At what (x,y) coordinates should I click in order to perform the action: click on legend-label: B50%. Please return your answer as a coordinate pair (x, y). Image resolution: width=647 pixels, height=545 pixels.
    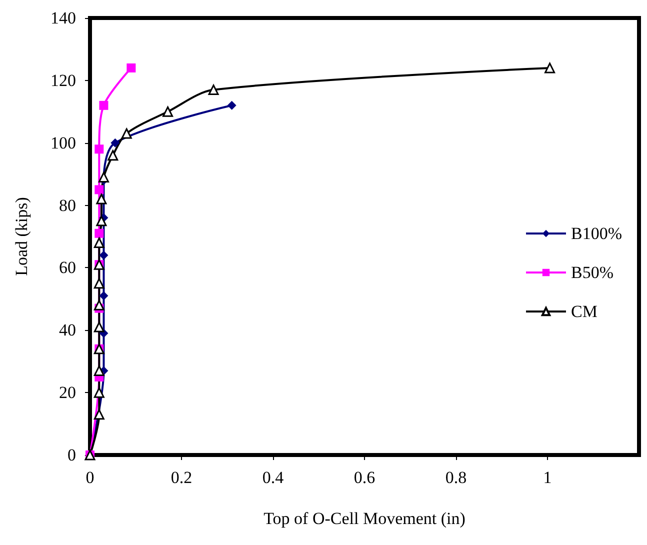
    Looking at the image, I should click on (592, 272).